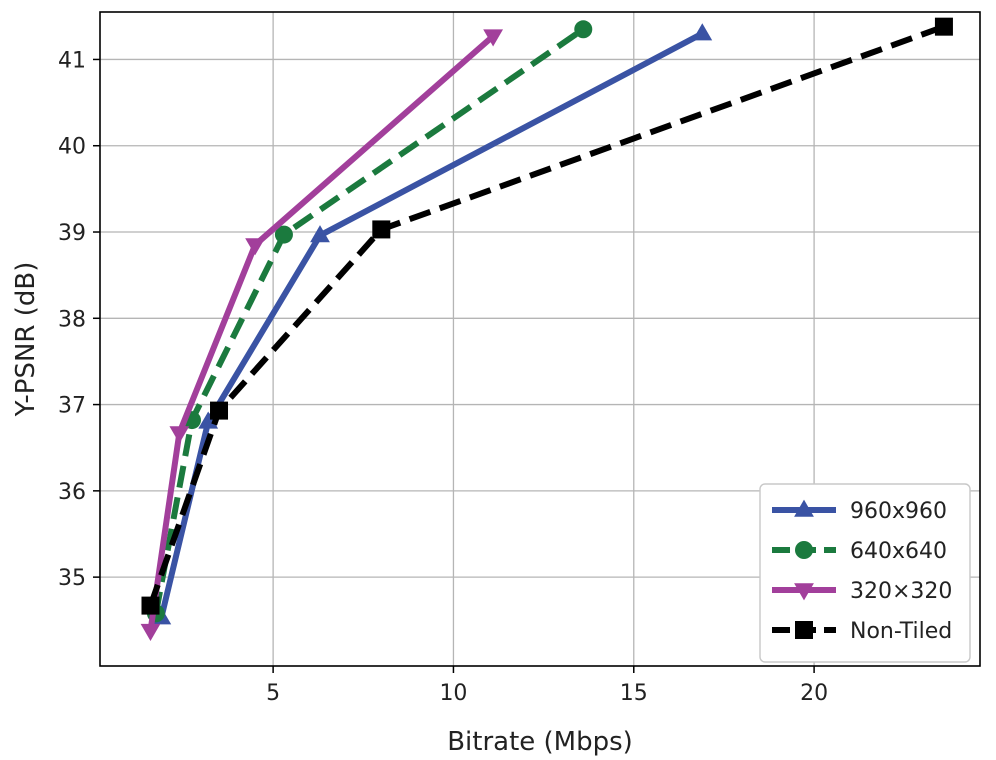  I want to click on legend-item-640x640: 640x640, so click(859, 551).